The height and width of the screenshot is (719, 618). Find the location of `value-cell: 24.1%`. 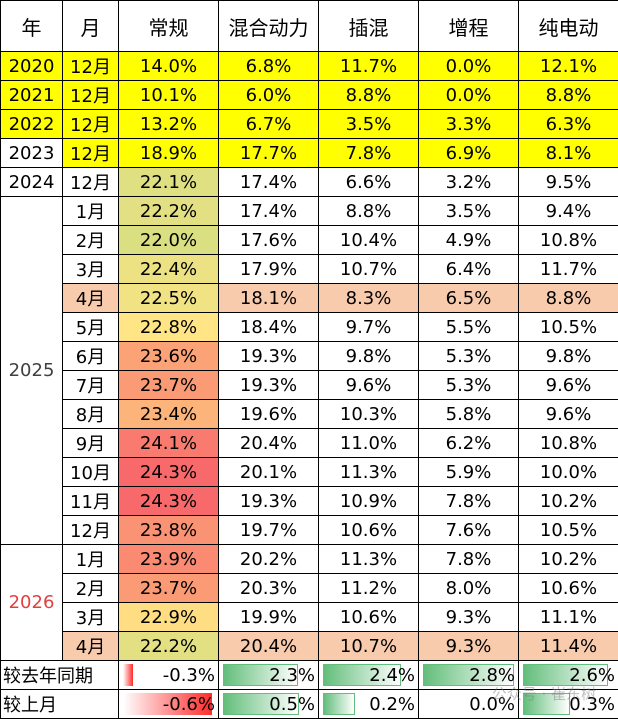

value-cell: 24.1% is located at coordinates (169, 443).